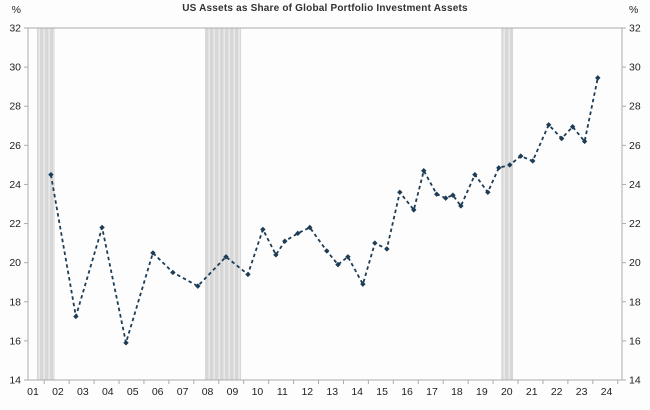 This screenshot has width=650, height=410. What do you see at coordinates (482, 392) in the screenshot?
I see `x-tick-label: 19` at bounding box center [482, 392].